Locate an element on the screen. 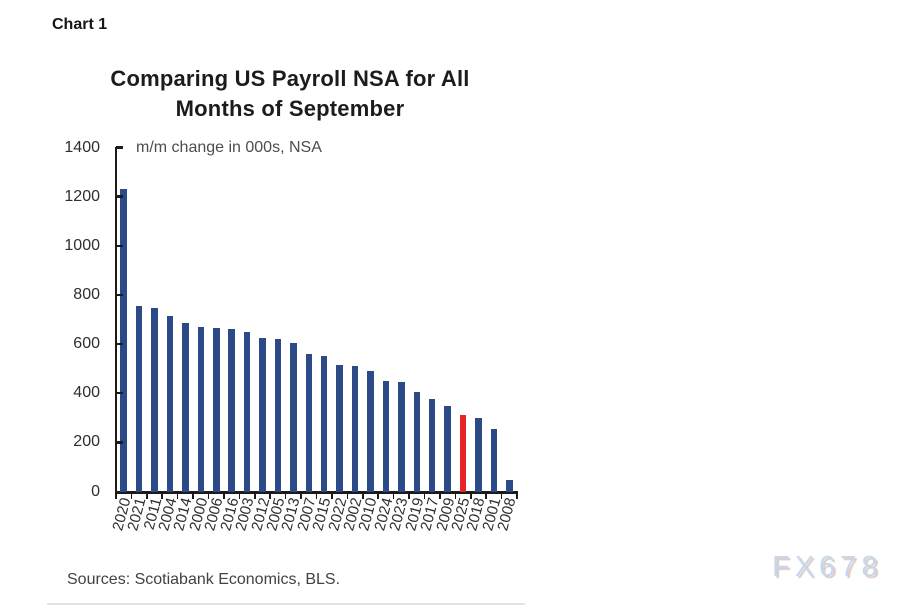  y-axis-tick-label-1000: 1000 is located at coordinates (82, 245).